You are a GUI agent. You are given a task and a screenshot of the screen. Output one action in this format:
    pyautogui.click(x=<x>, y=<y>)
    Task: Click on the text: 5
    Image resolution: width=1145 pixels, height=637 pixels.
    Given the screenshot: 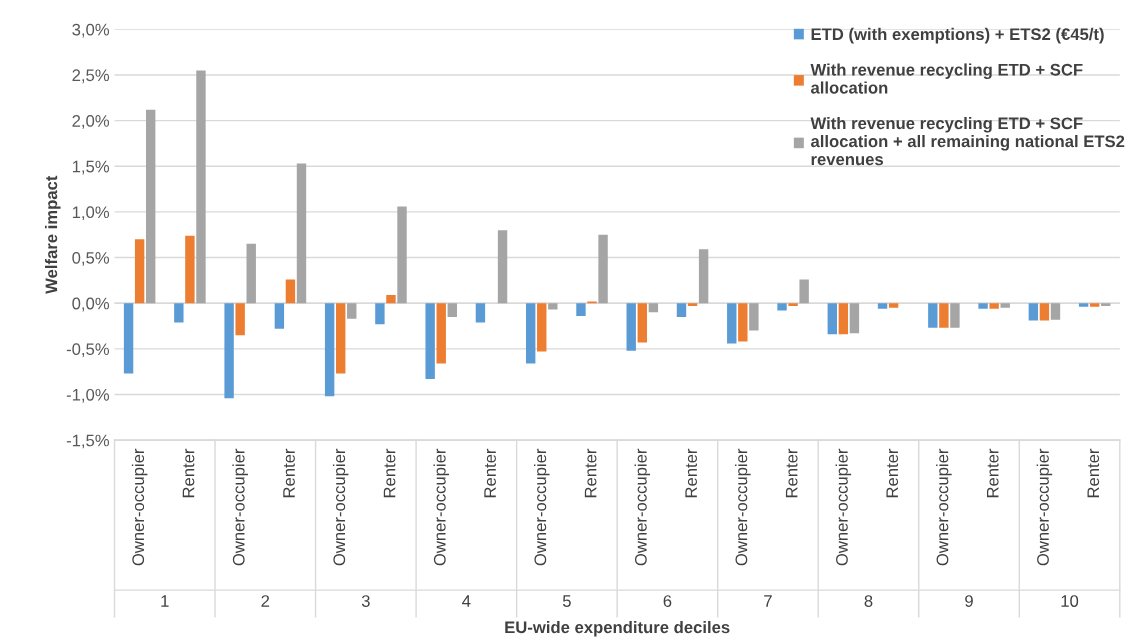 What is the action you would take?
    pyautogui.click(x=566, y=601)
    